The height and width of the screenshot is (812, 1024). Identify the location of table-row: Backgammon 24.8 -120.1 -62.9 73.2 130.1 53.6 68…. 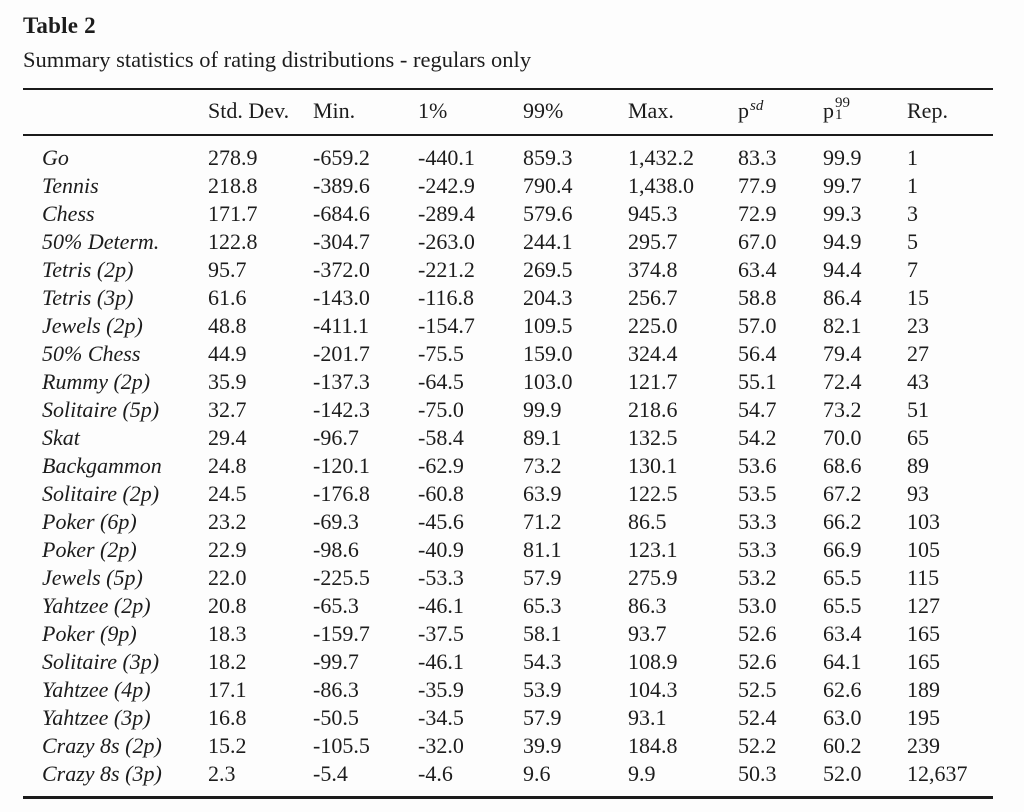
(508, 466).